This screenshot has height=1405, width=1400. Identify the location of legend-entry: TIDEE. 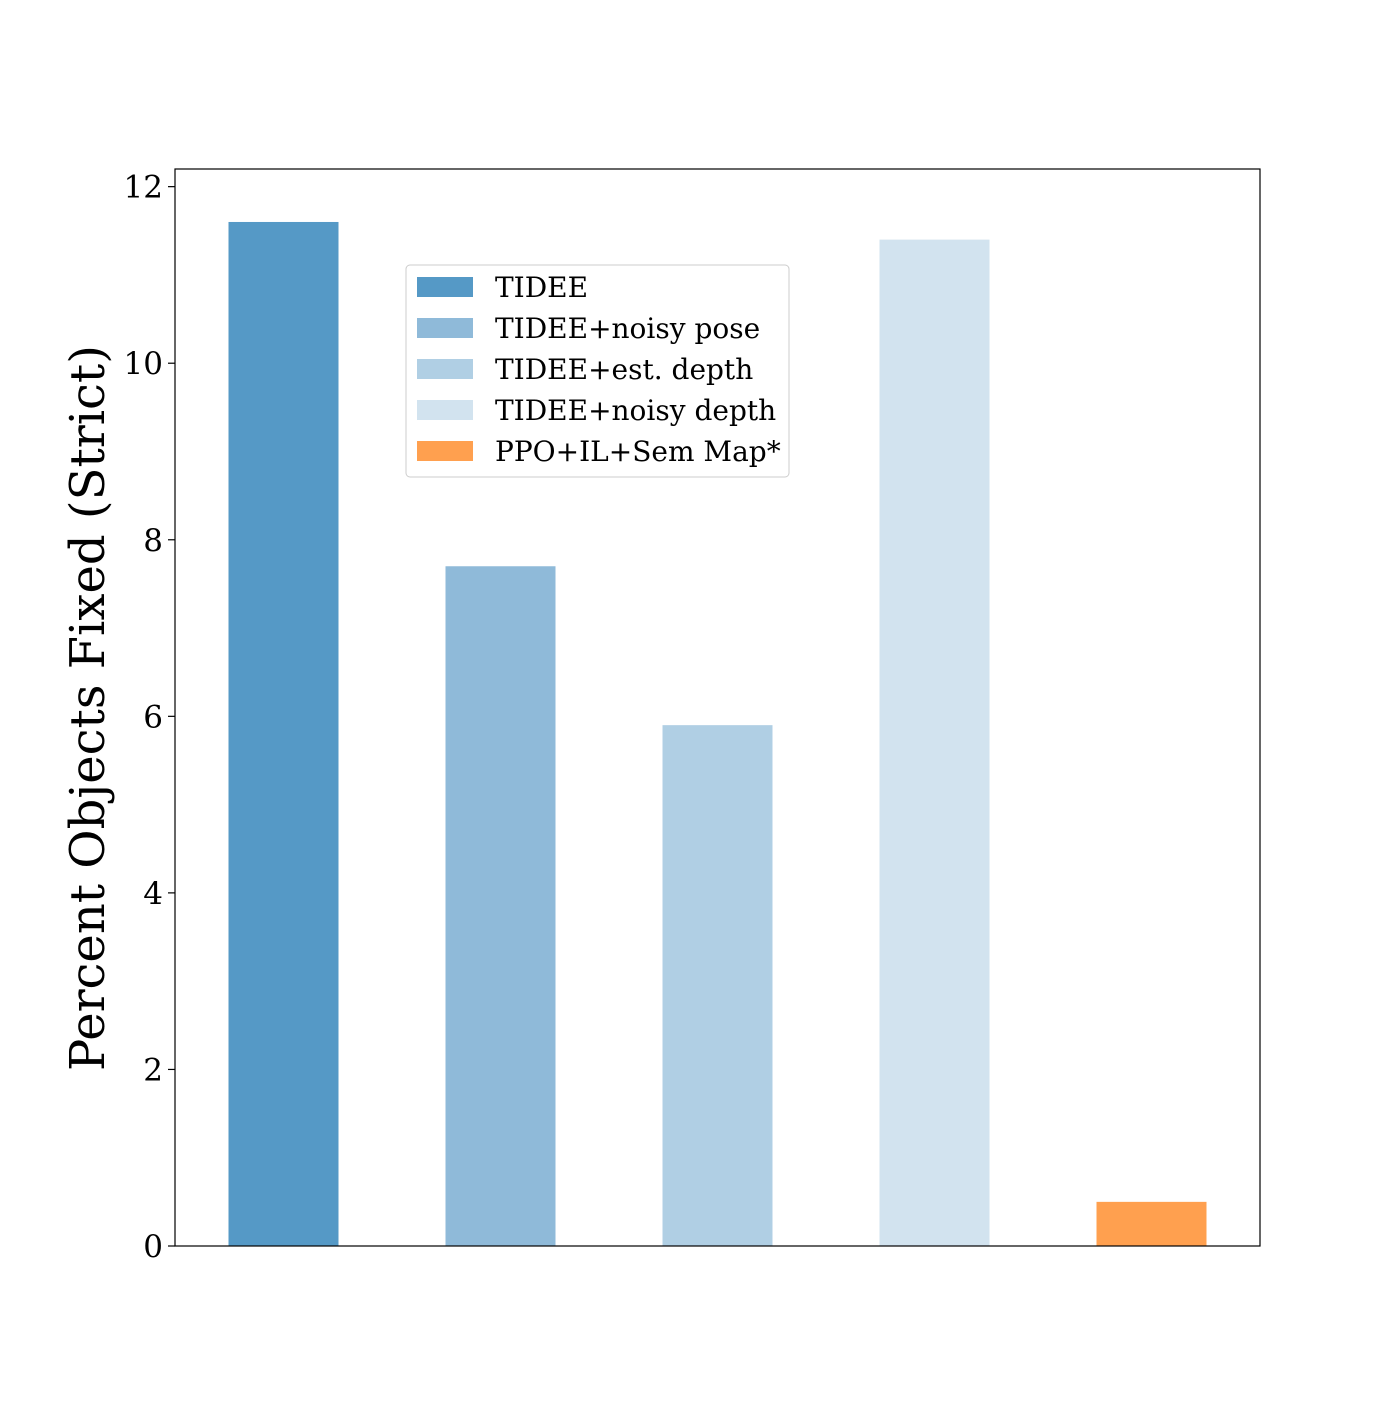
(502, 287).